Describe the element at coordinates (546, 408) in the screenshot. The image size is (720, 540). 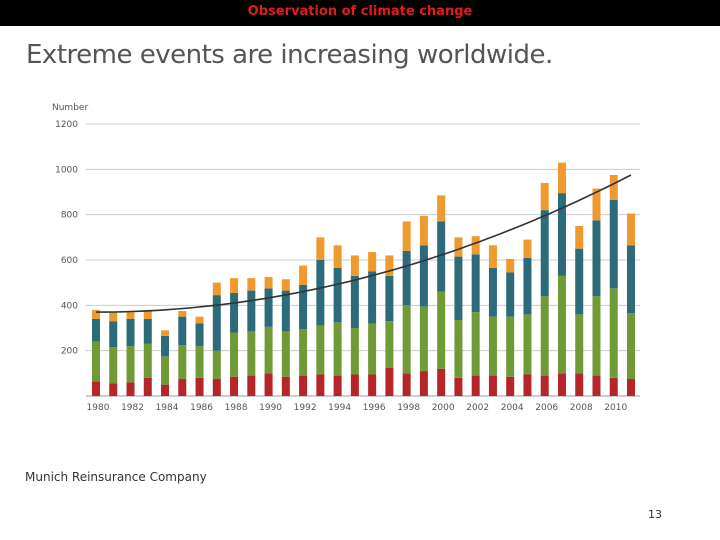
I see `x-tick-label: 2006` at that location.